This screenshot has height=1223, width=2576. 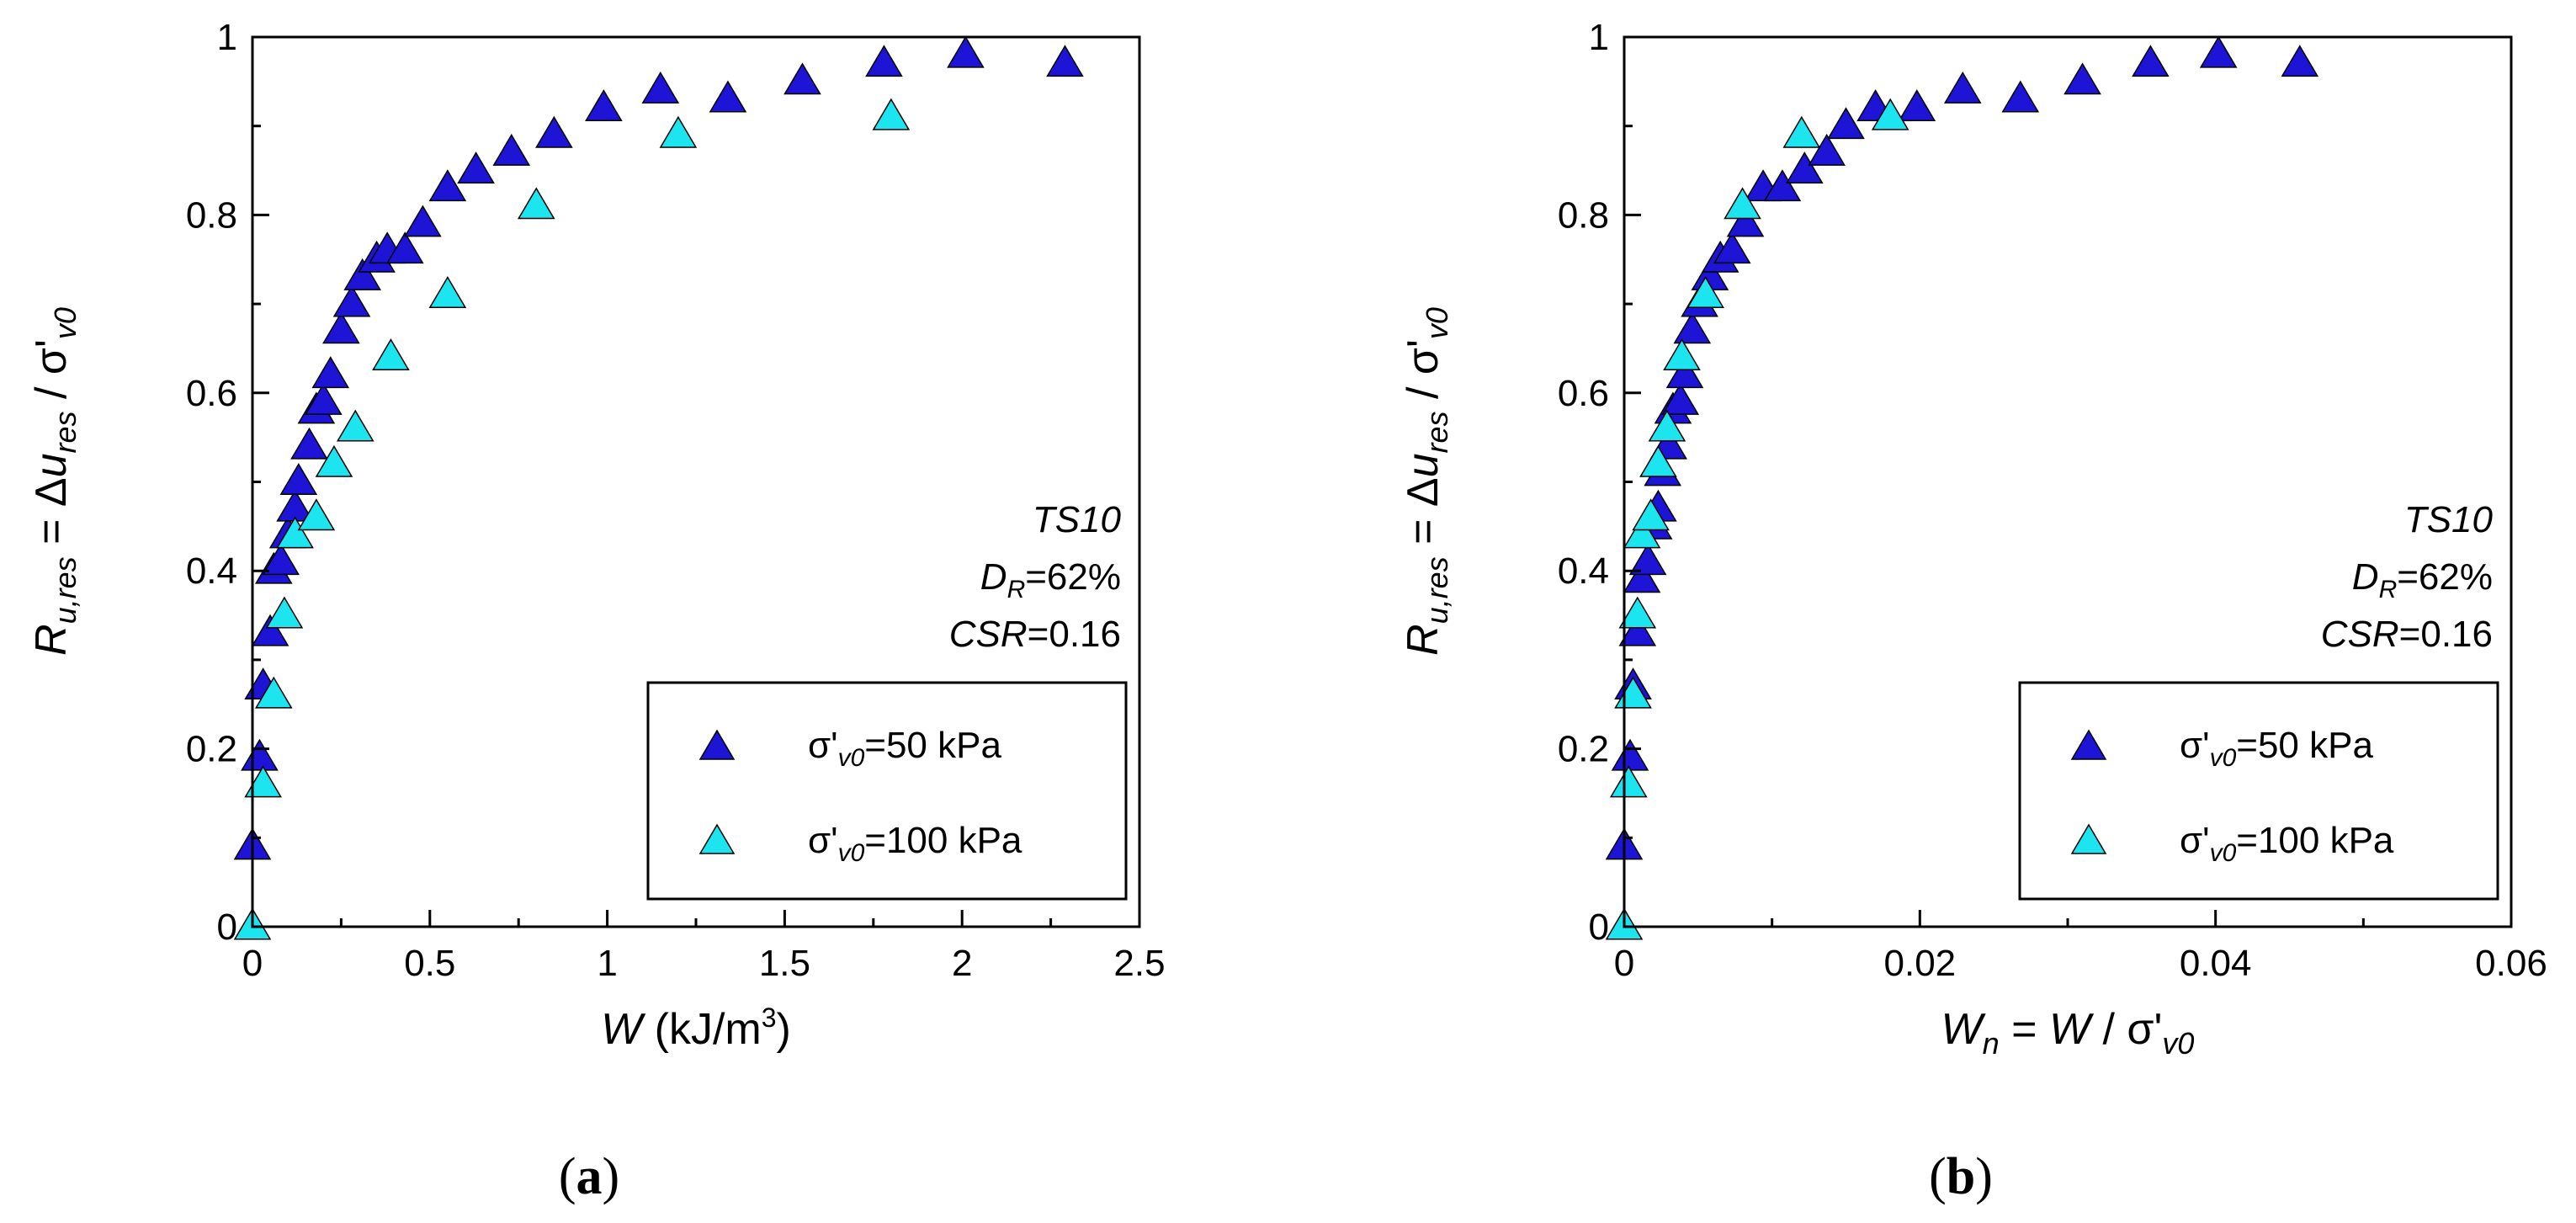 What do you see at coordinates (212, 749) in the screenshot?
I see `panel-a-y-tick-label: 0.2` at bounding box center [212, 749].